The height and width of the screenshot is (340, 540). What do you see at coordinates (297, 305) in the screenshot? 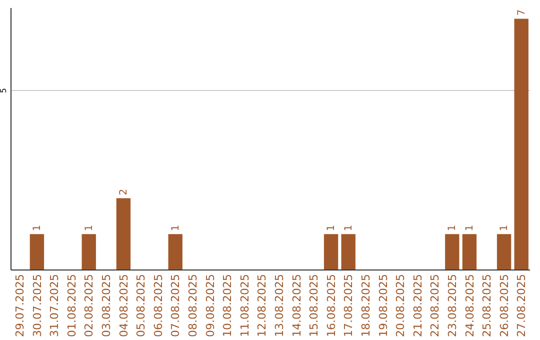
I see `x-tick-label: 14.08.2025` at bounding box center [297, 305].